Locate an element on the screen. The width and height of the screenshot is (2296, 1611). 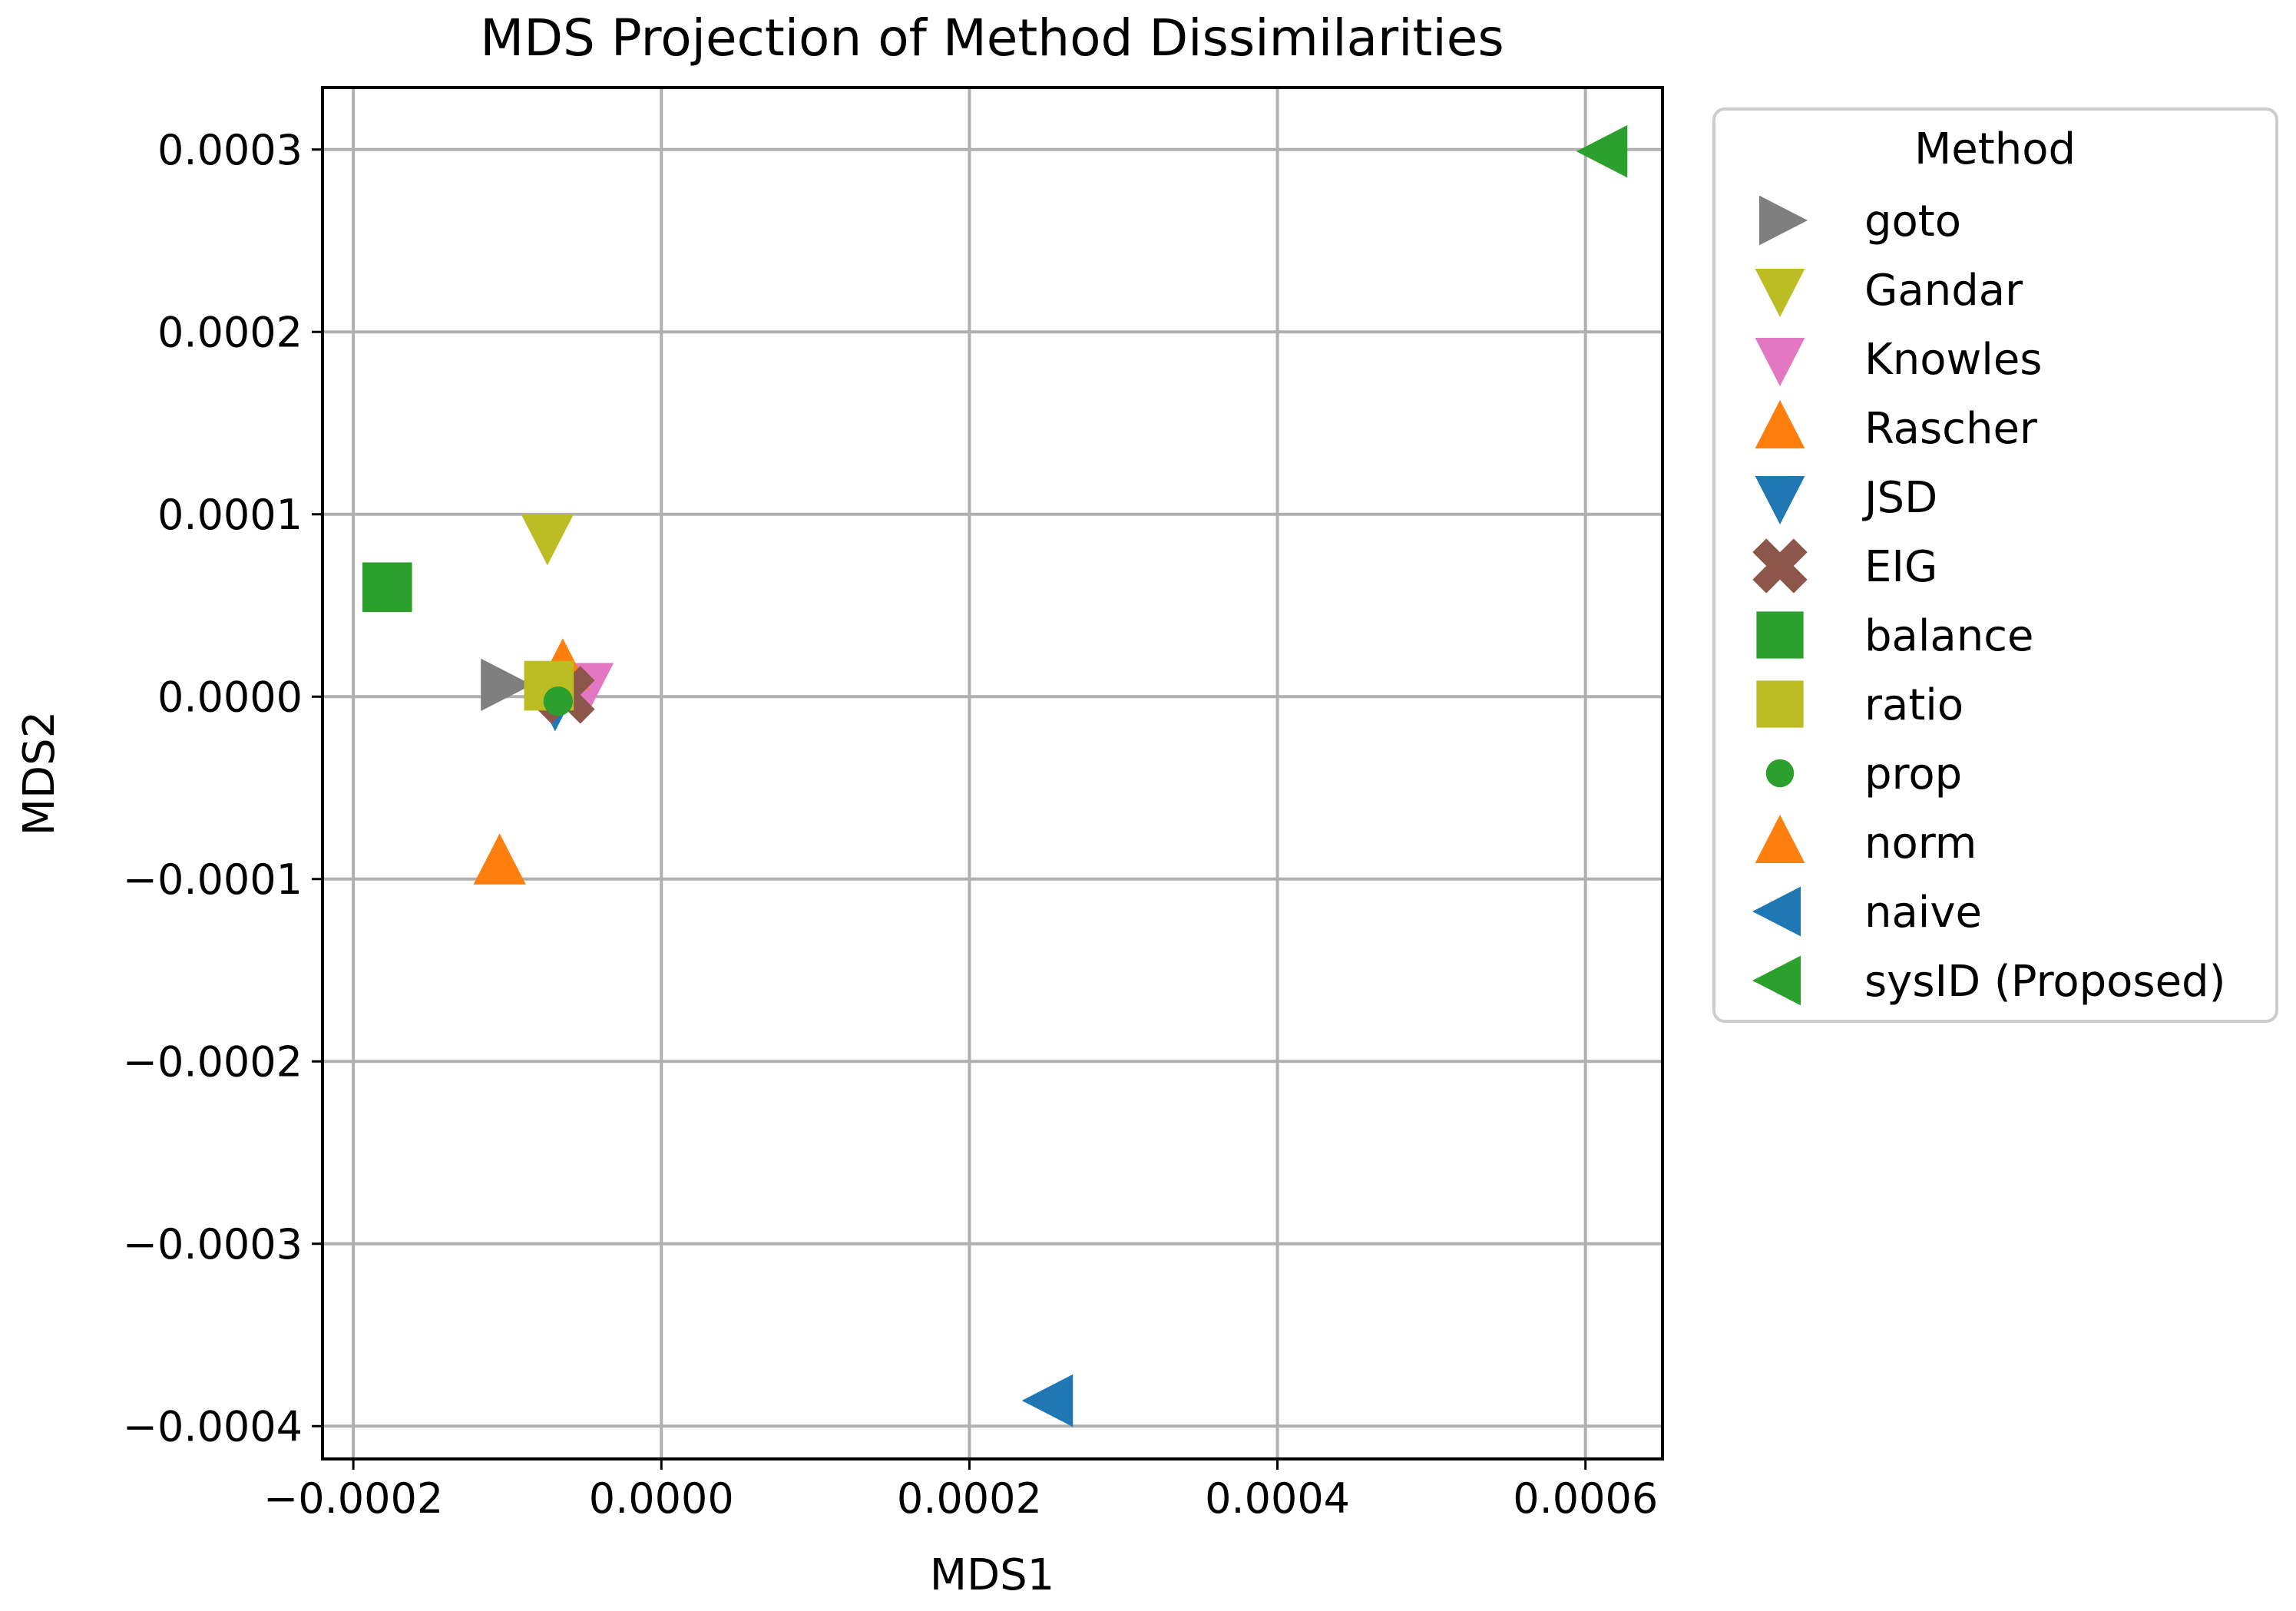
chart-title: MDS Projection of Method Dissimilarities is located at coordinates (992, 38).